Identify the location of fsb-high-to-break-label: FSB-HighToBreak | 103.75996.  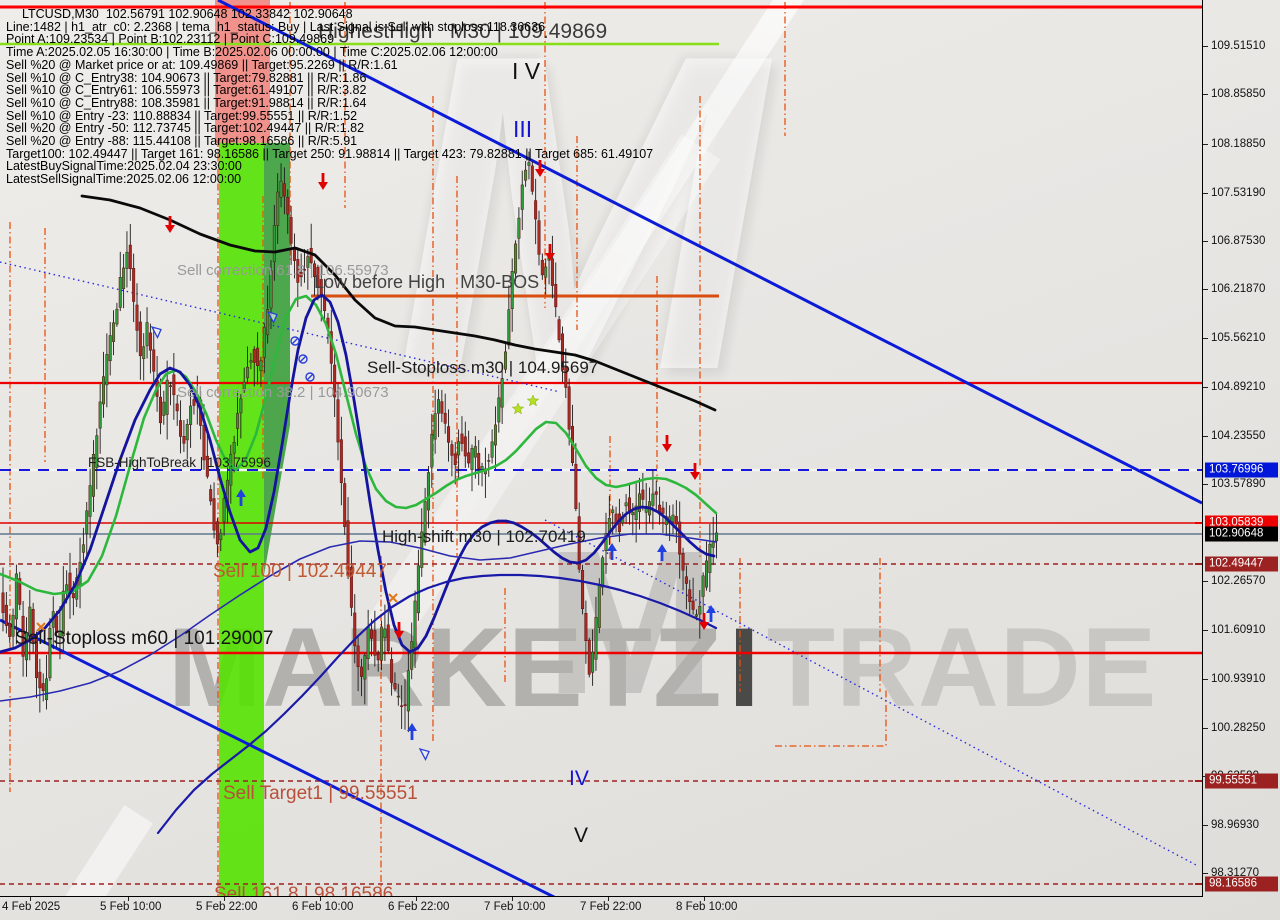
(179, 462).